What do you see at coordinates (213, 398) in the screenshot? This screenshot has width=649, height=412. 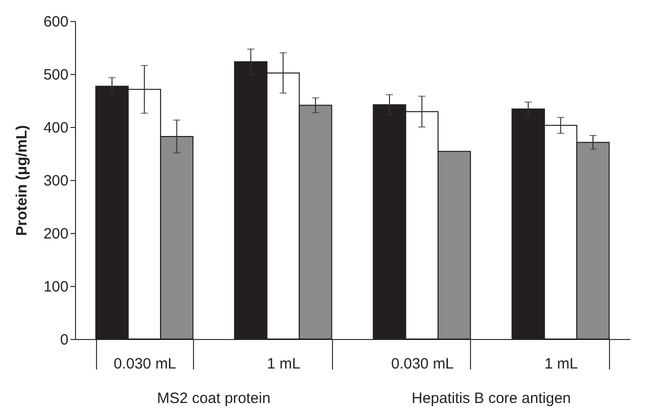 I see `text: MS2 coat protein` at bounding box center [213, 398].